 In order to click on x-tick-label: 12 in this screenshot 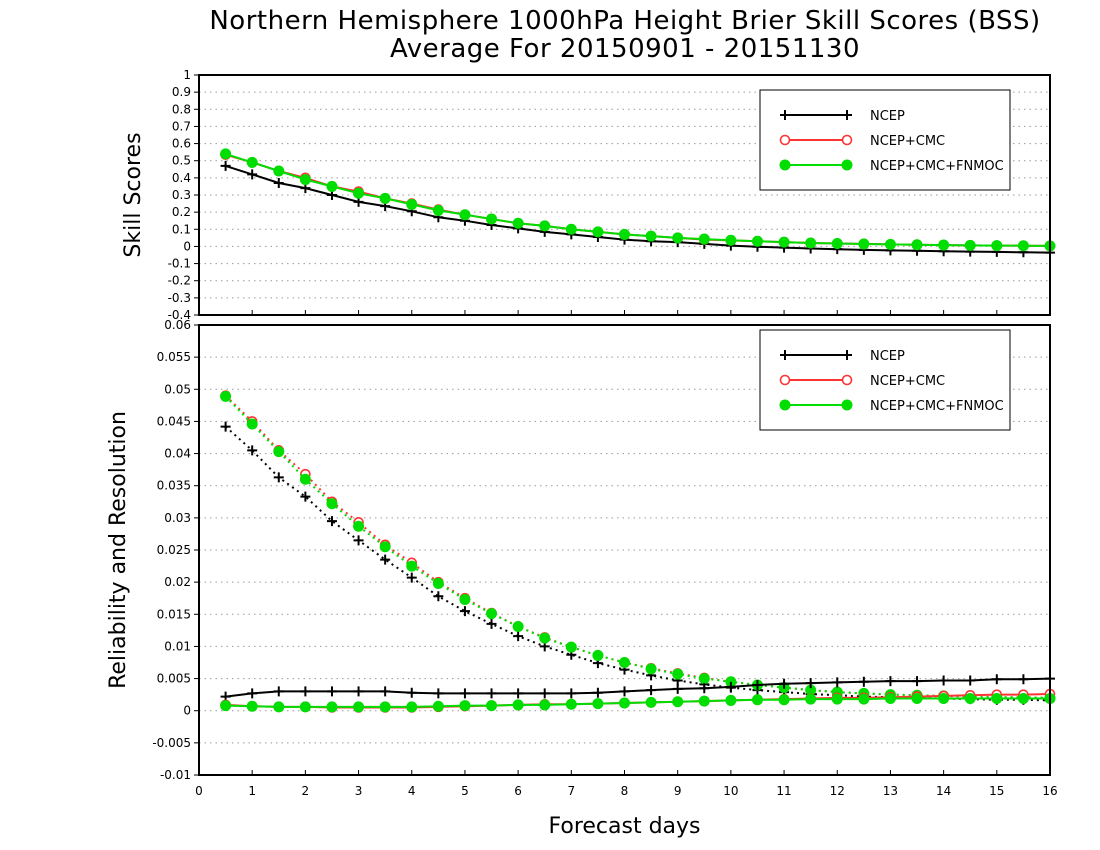, I will do `click(837, 791)`.